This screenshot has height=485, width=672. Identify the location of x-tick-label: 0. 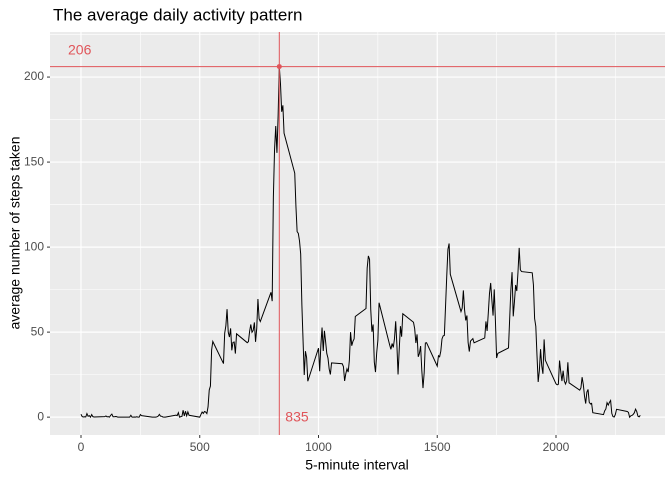
(81, 447).